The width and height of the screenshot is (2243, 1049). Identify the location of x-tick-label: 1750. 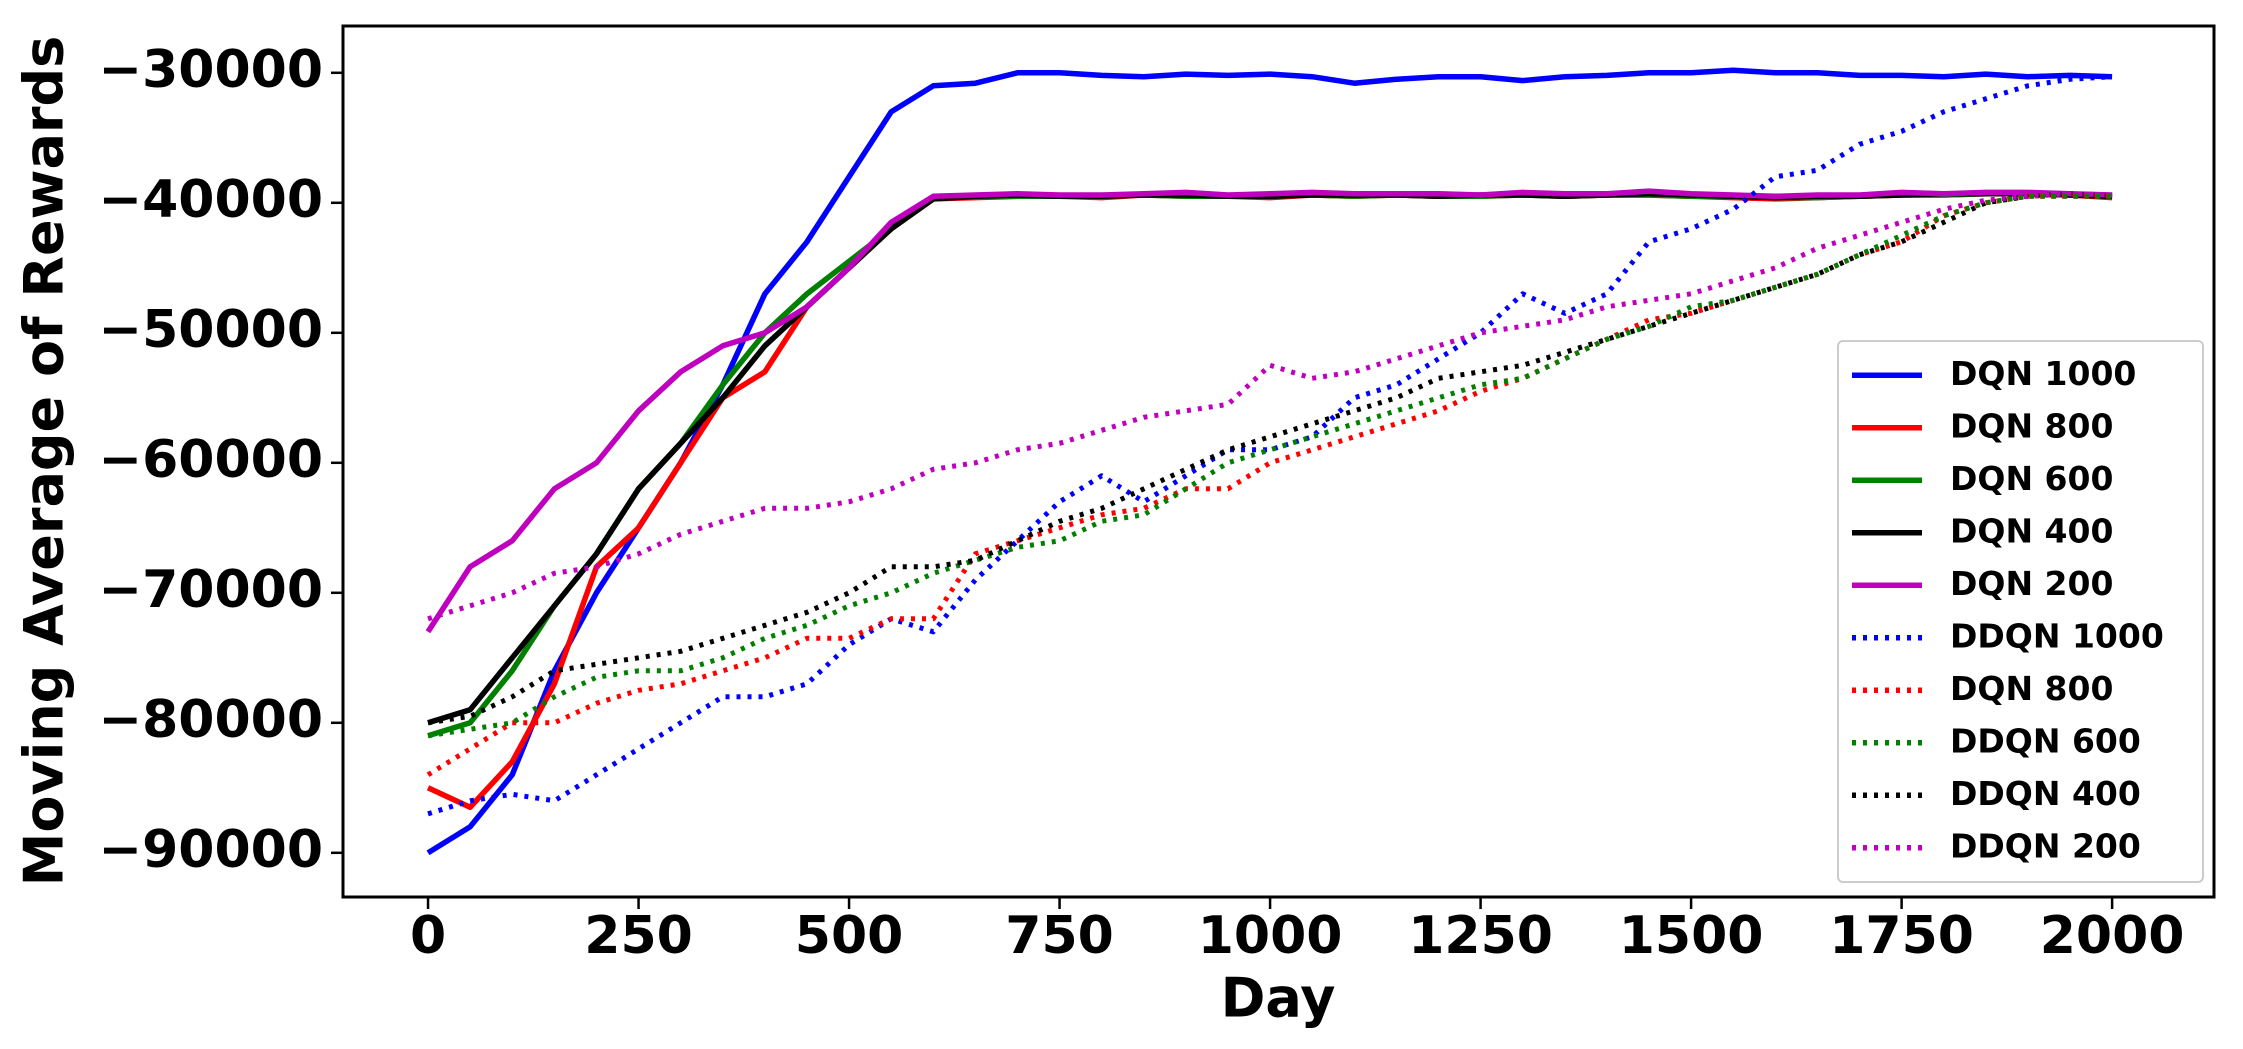
(1901, 936).